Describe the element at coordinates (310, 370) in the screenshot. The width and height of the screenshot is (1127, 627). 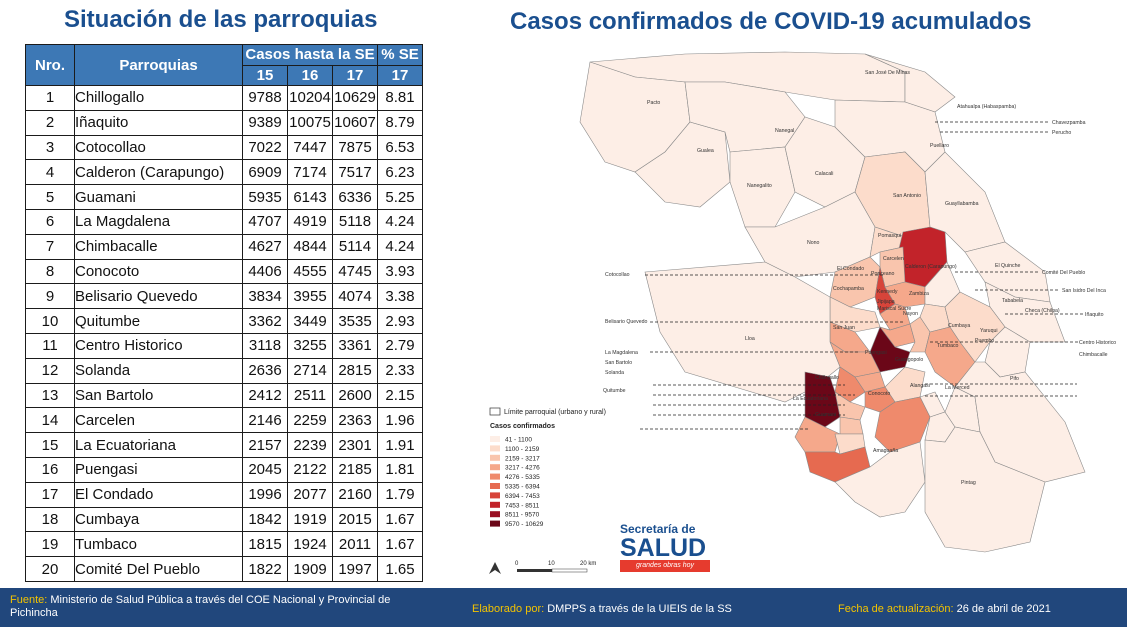
I see `row-week-16: 2714` at that location.